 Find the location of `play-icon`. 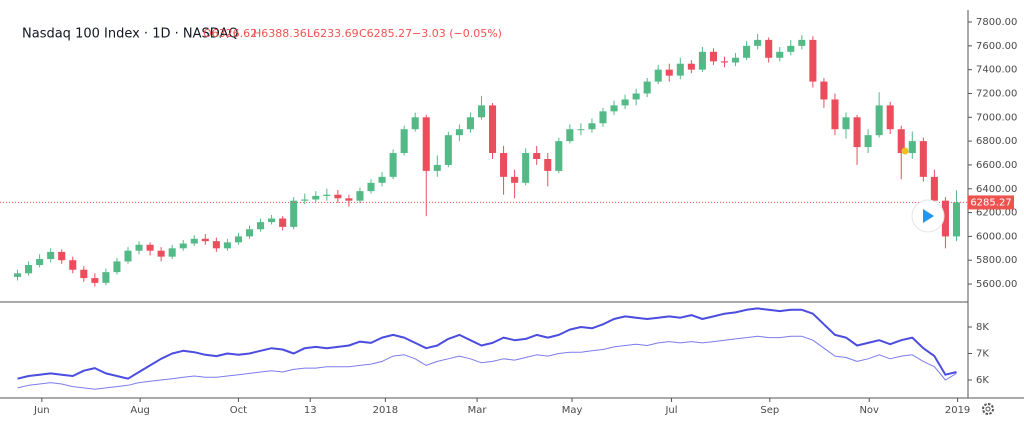

play-icon is located at coordinates (928, 216).